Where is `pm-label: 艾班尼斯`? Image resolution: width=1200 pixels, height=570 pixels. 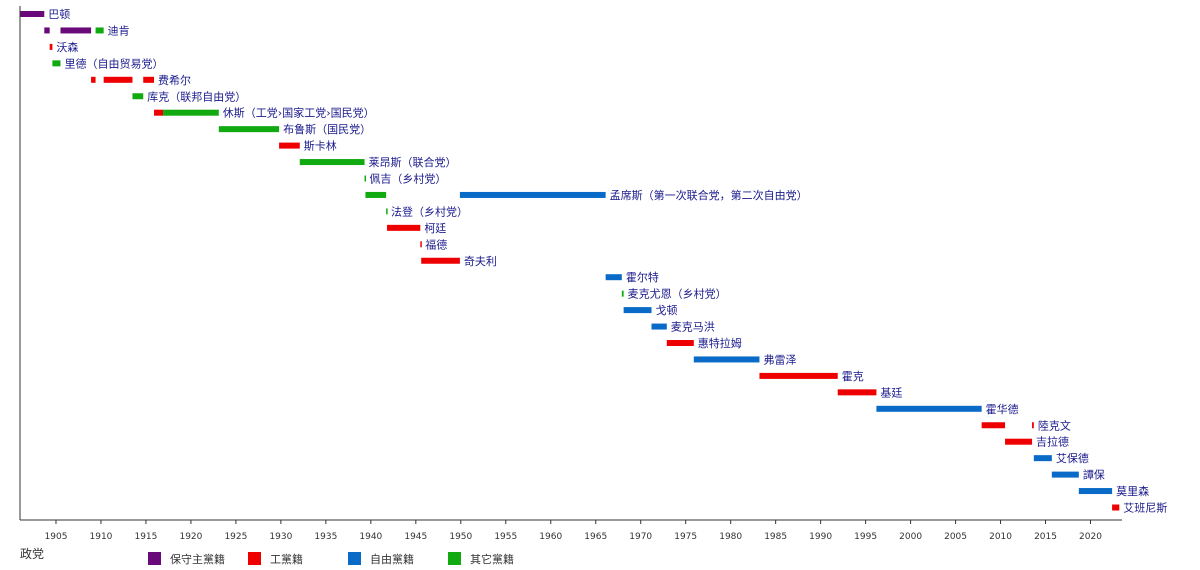 pm-label: 艾班尼斯 is located at coordinates (1145, 508).